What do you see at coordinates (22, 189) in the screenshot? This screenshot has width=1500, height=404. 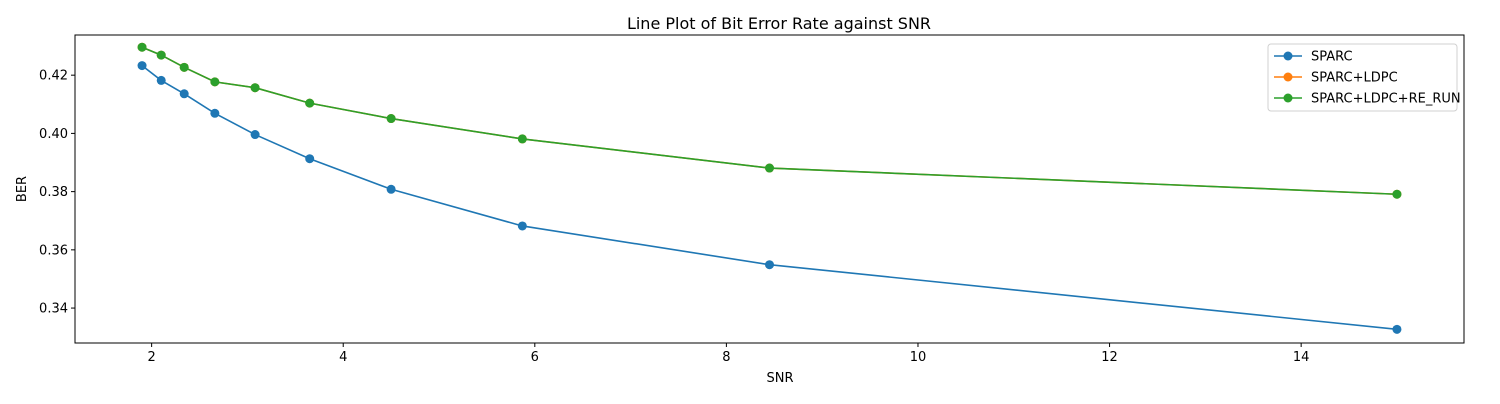 I see `y-axis-label: BER` at bounding box center [22, 189].